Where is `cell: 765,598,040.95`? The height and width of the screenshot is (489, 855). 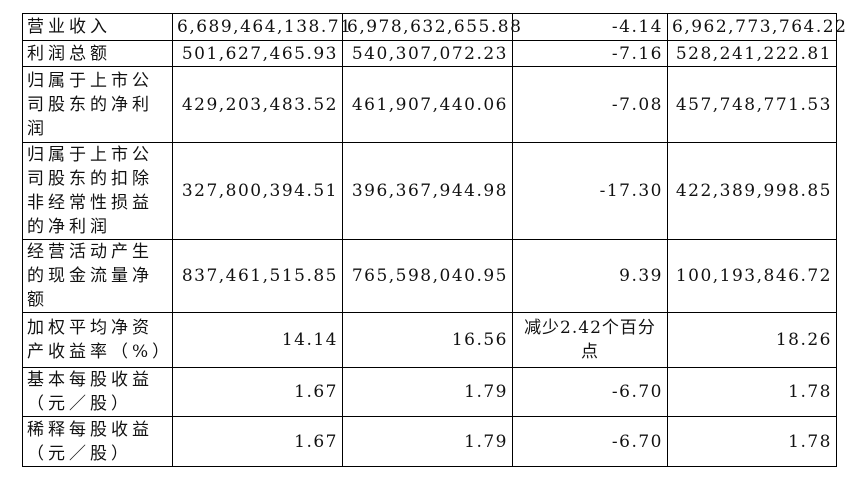 cell: 765,598,040.95 is located at coordinates (427, 276).